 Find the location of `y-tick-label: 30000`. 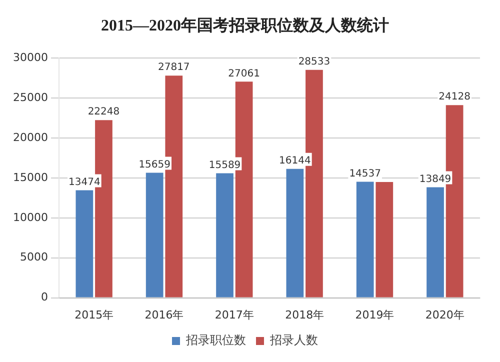

y-tick-label: 30000 is located at coordinates (30, 57).